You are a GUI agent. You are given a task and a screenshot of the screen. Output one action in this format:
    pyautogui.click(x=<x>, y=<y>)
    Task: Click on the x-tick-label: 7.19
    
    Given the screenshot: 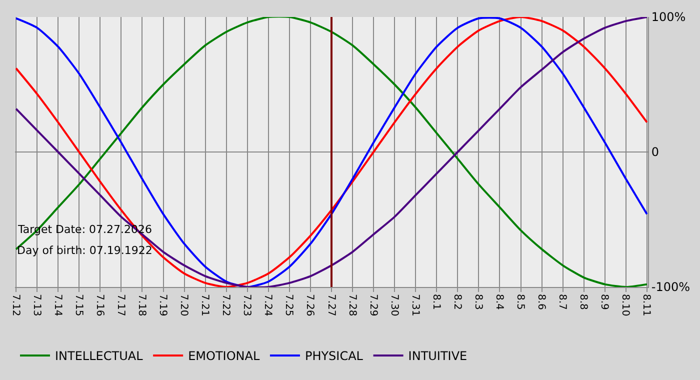 What is the action you would take?
    pyautogui.click(x=162, y=305)
    